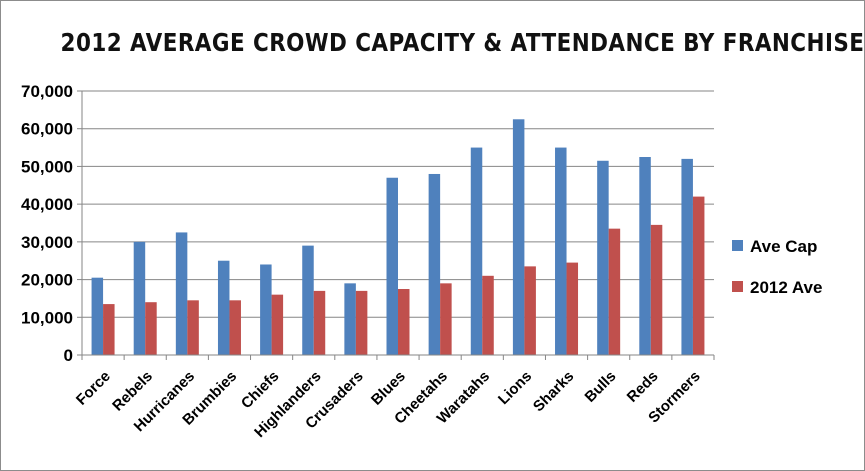  Describe the element at coordinates (553, 391) in the screenshot. I see `x-tick-label-sharks: Sharks` at that location.